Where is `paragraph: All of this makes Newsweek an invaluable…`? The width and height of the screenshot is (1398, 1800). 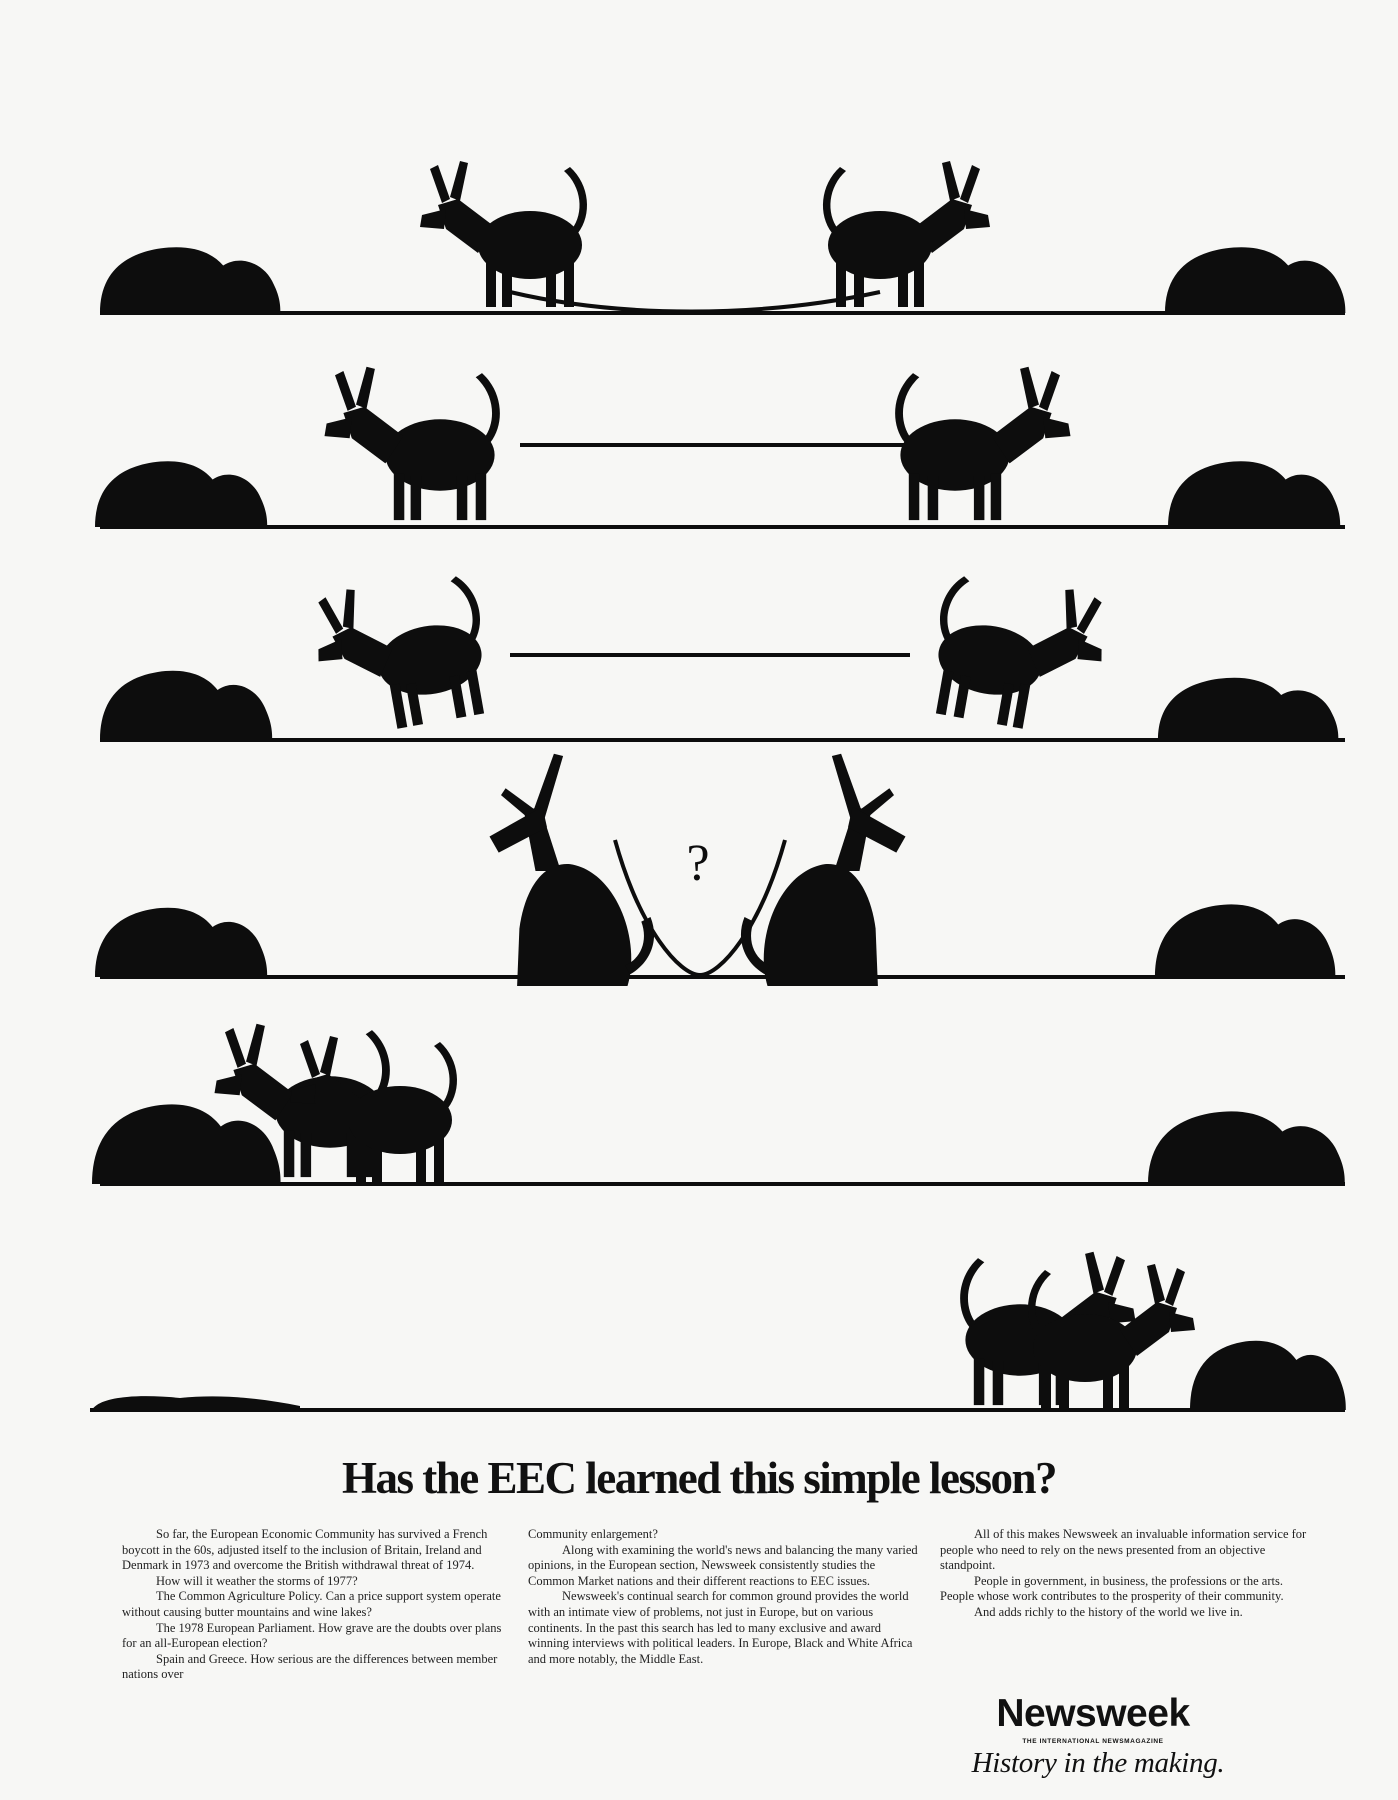
paragraph: All of this makes Newsweek an invaluable… is located at coordinates (1123, 1550).